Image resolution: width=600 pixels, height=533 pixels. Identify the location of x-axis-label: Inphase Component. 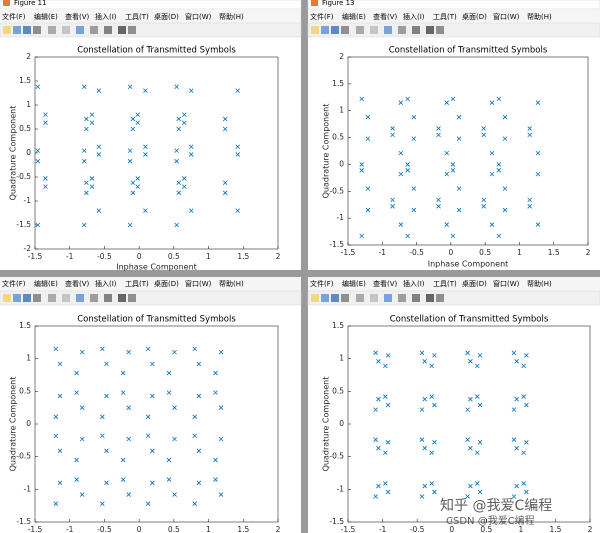
(156, 267).